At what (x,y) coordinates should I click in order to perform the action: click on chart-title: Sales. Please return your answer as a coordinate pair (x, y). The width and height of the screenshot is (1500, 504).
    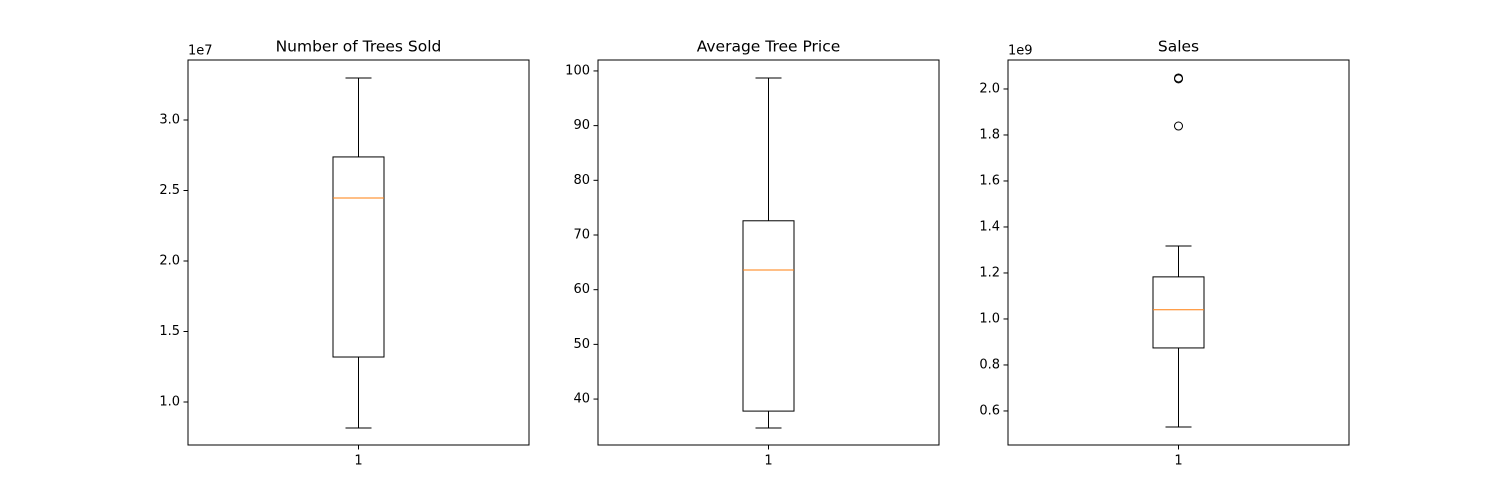
    Looking at the image, I should click on (1178, 47).